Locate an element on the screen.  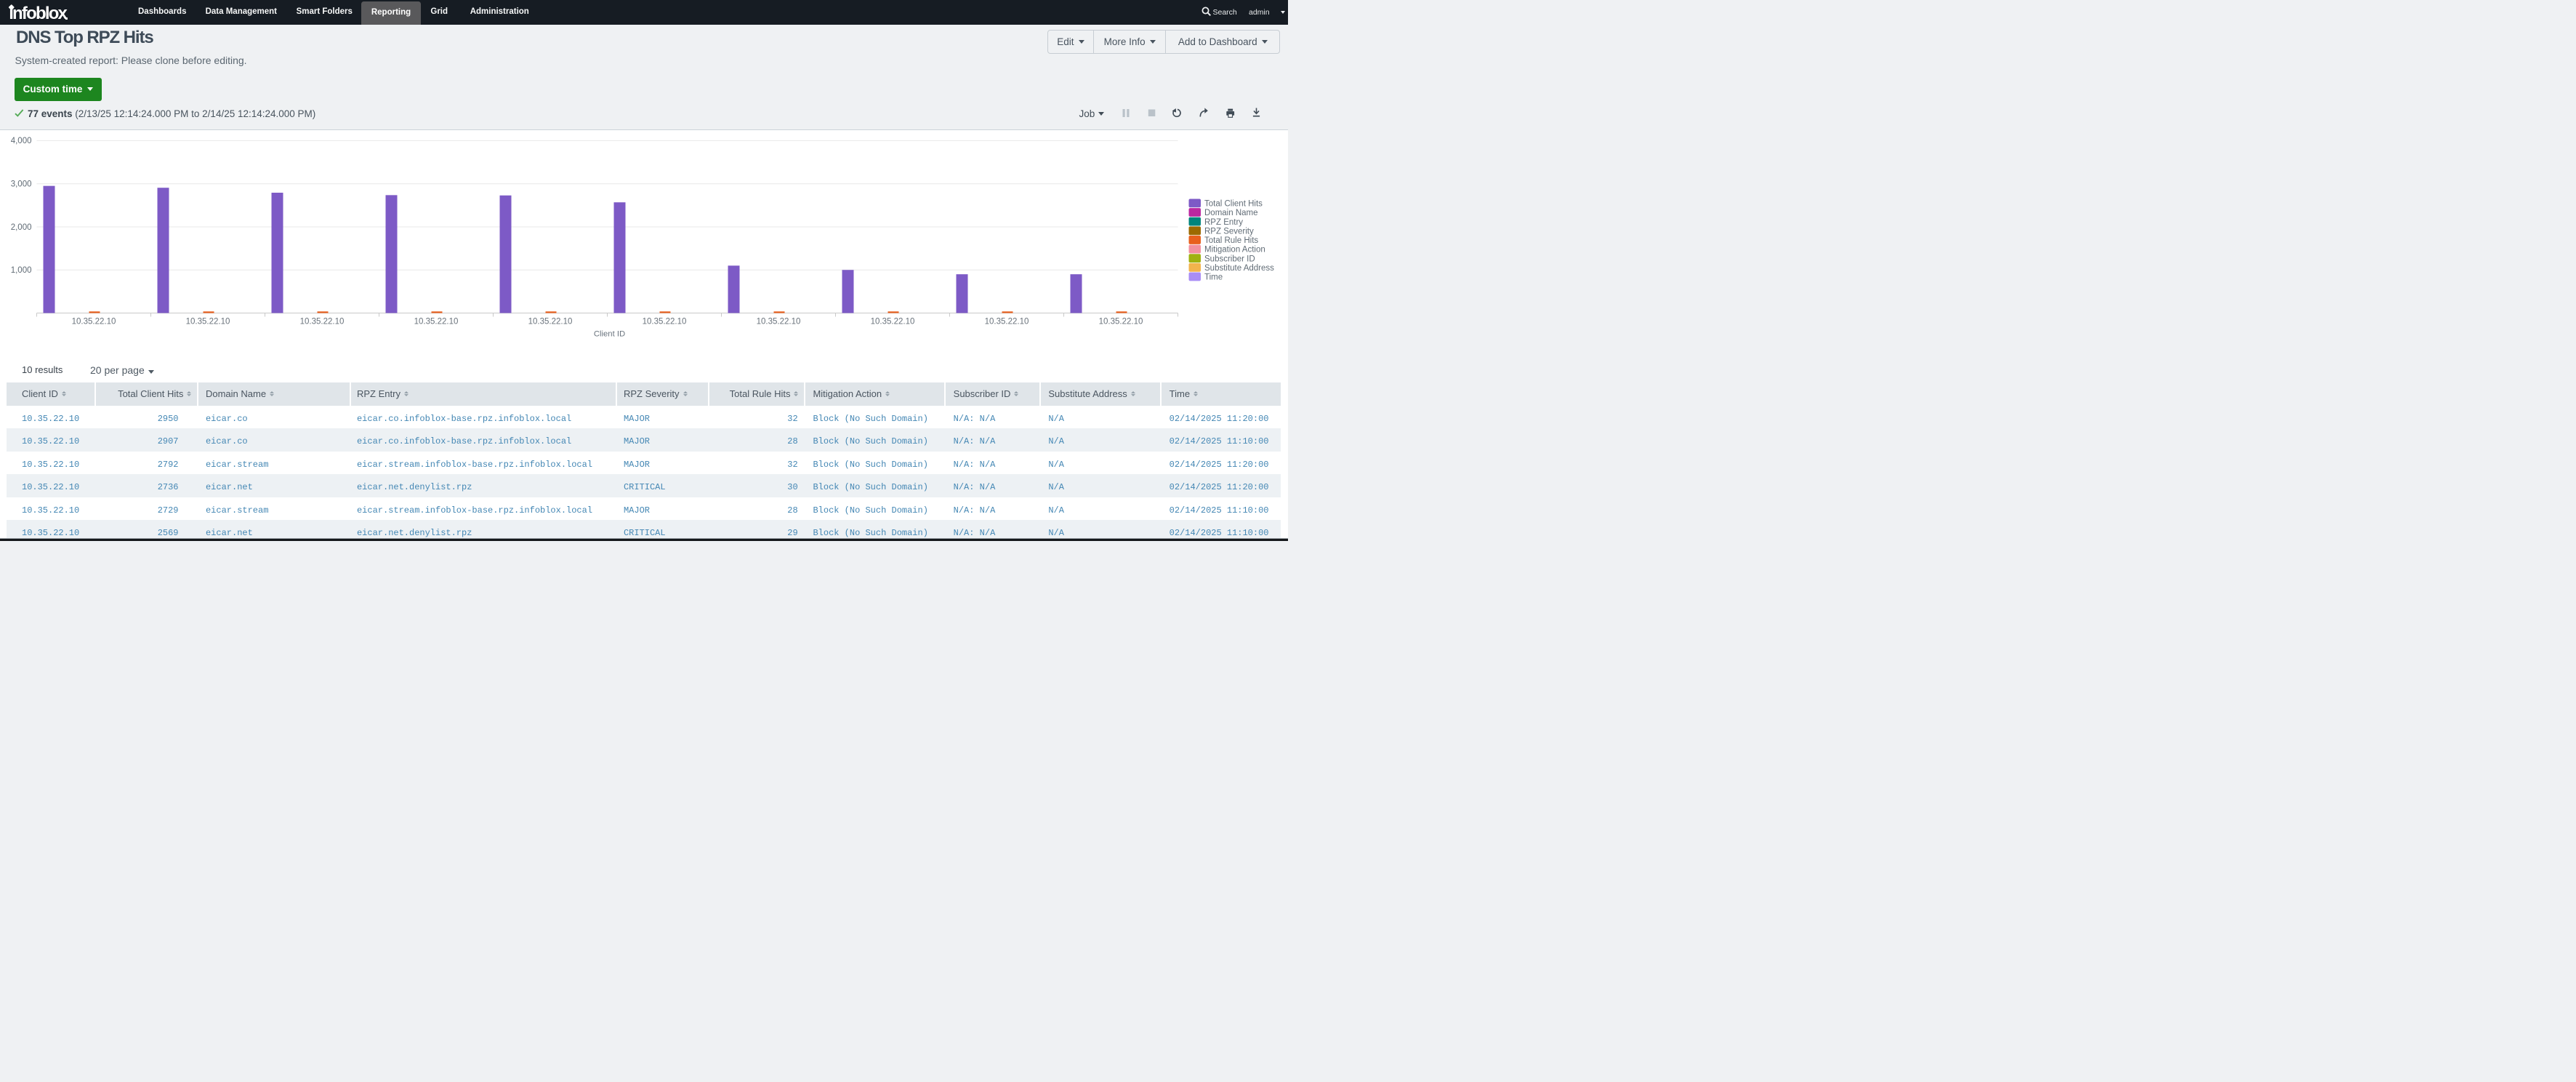
svg-text: Substitute Address is located at coordinates (1239, 267).